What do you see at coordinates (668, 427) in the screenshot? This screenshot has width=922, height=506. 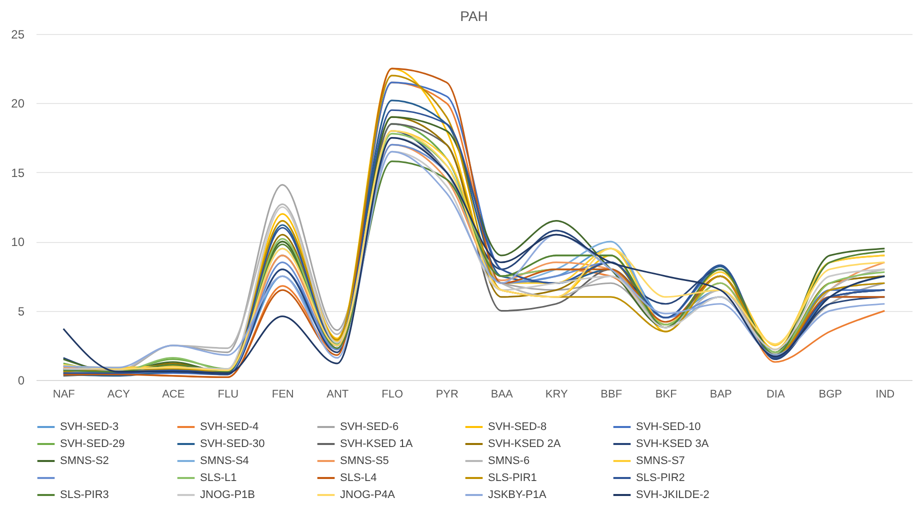 I see `legend-label: SVH-SED-10` at bounding box center [668, 427].